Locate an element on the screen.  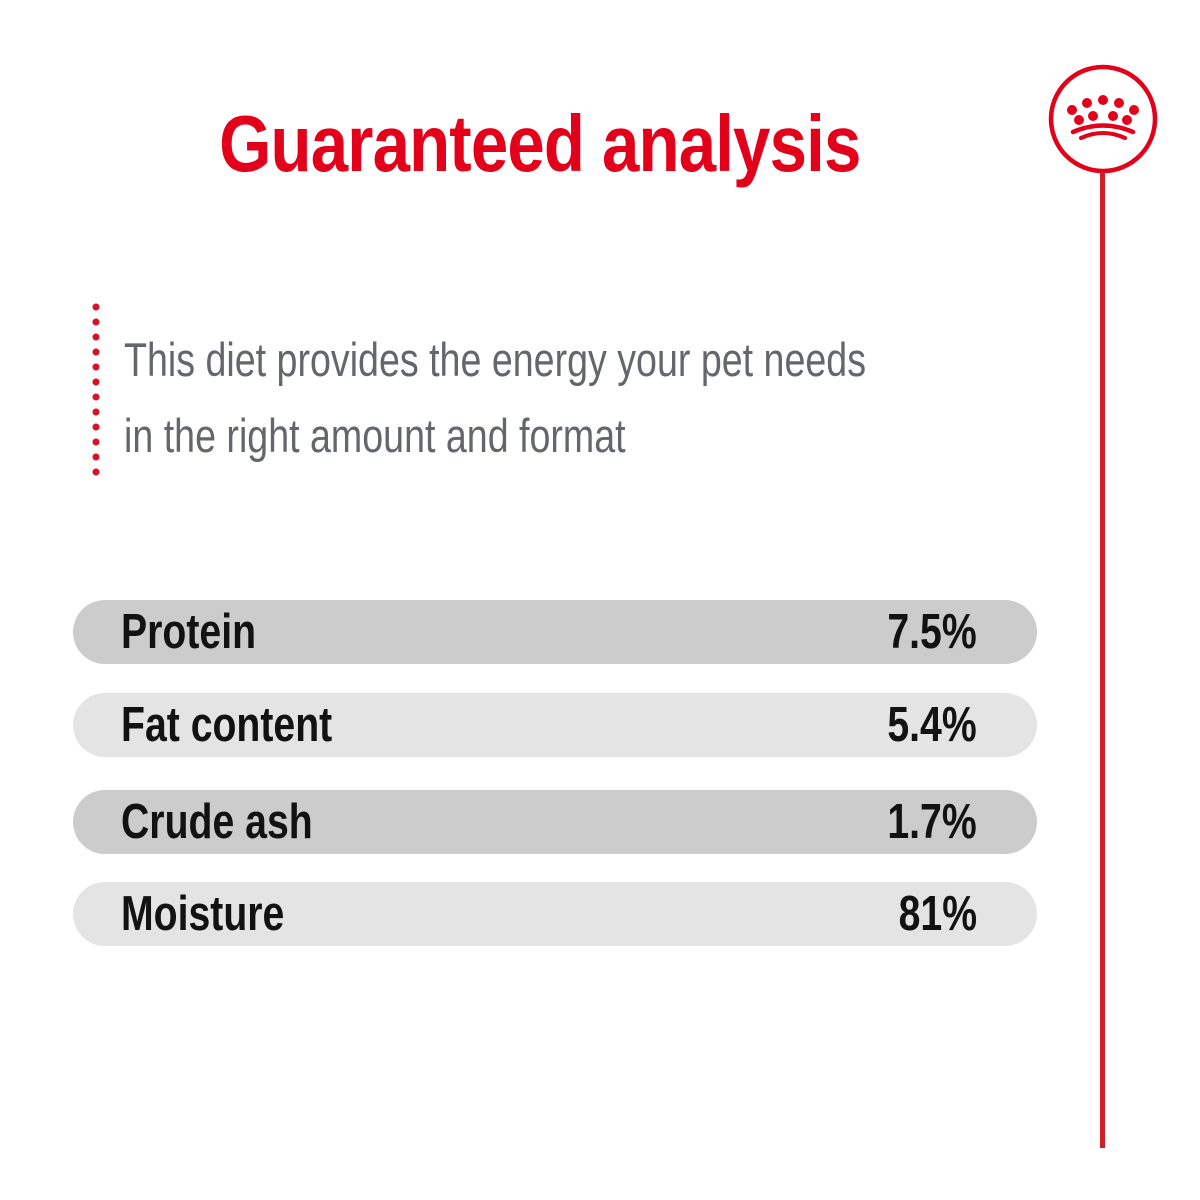
row-value: 5.4% is located at coordinates (932, 725).